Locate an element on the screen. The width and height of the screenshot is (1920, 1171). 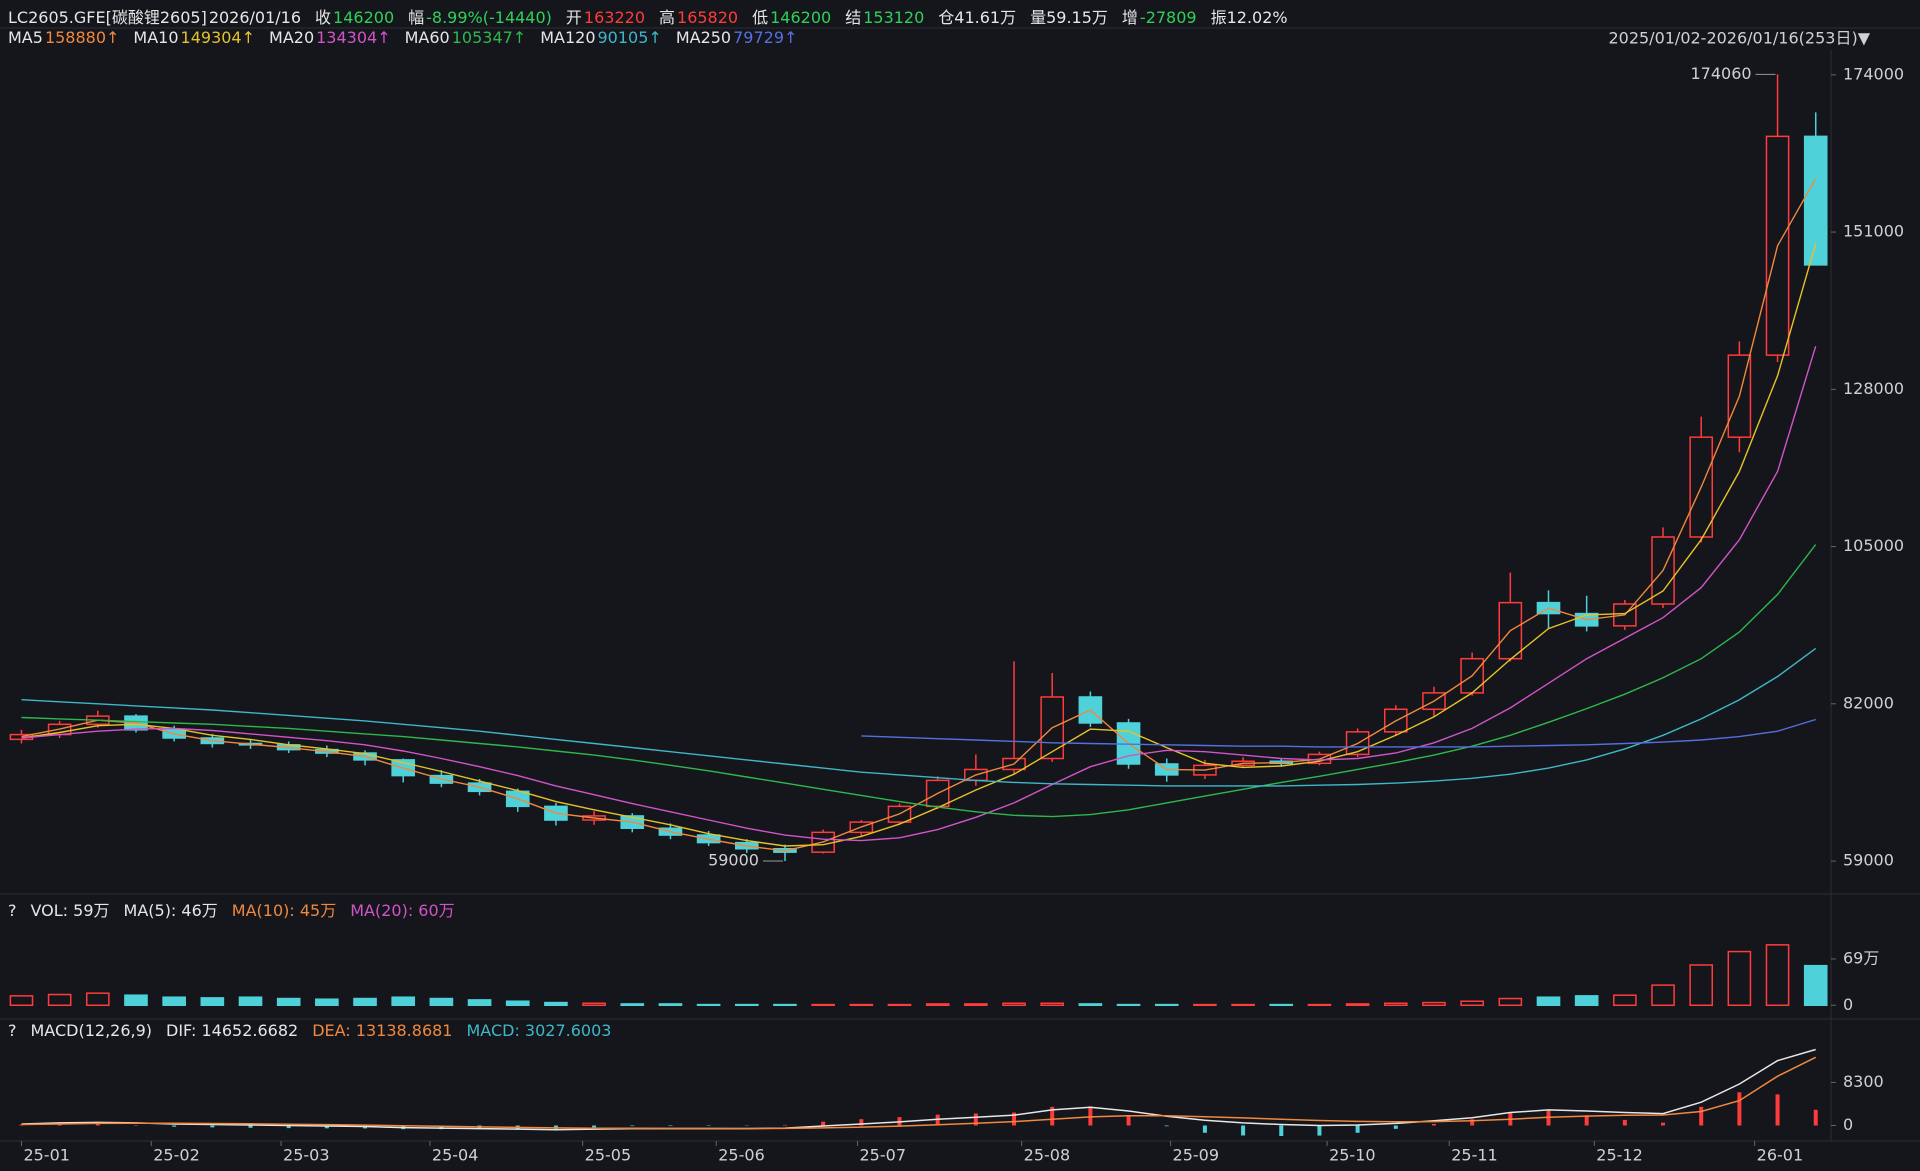
y-tick-label: 8300 is located at coordinates (1863, 1081).